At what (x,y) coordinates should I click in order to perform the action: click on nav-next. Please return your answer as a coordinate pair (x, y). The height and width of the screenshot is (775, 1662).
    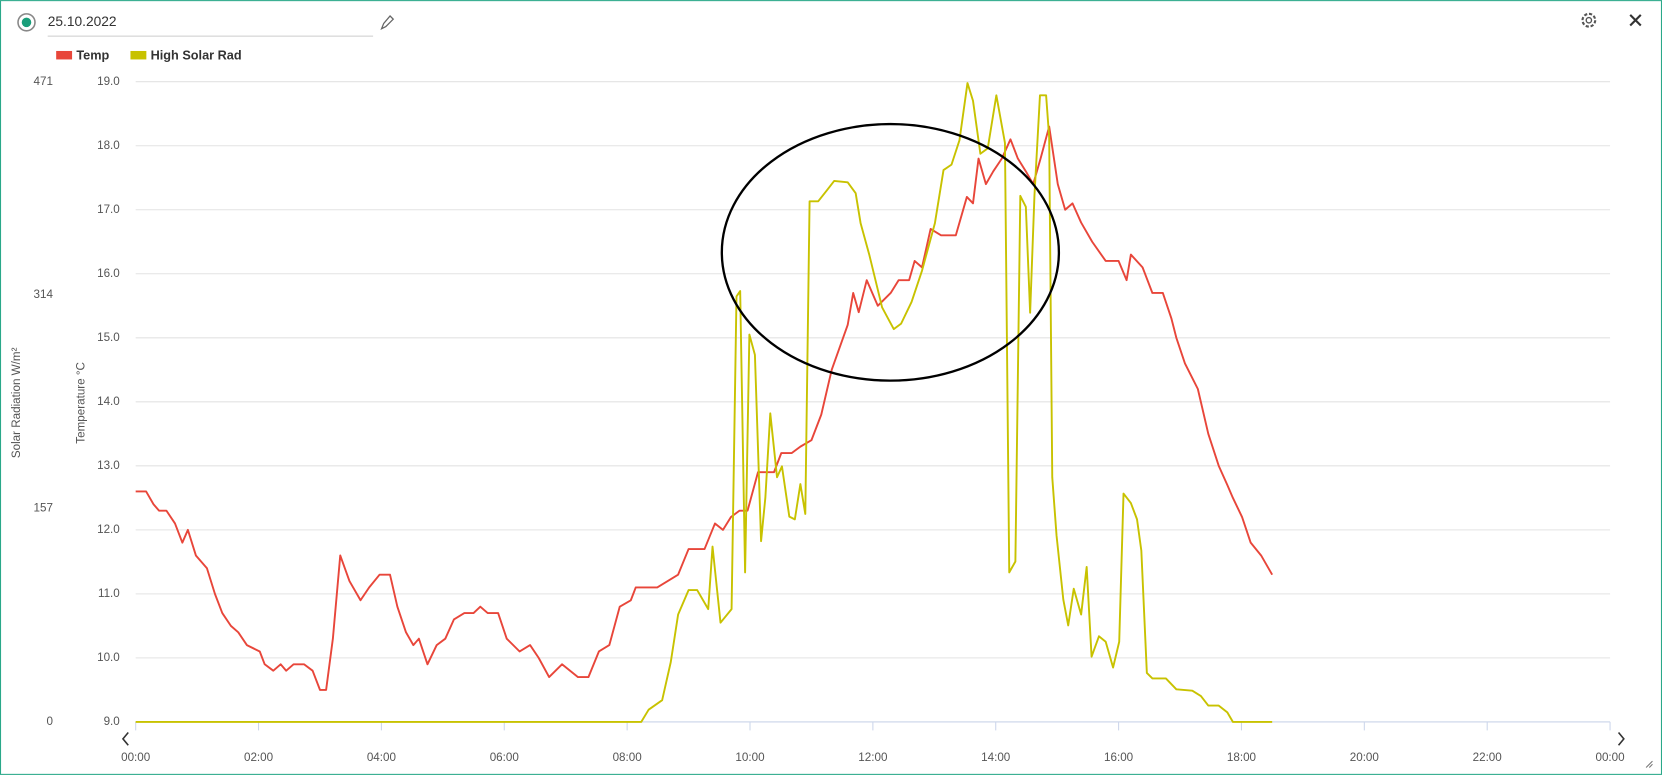
    Looking at the image, I should click on (1621, 739).